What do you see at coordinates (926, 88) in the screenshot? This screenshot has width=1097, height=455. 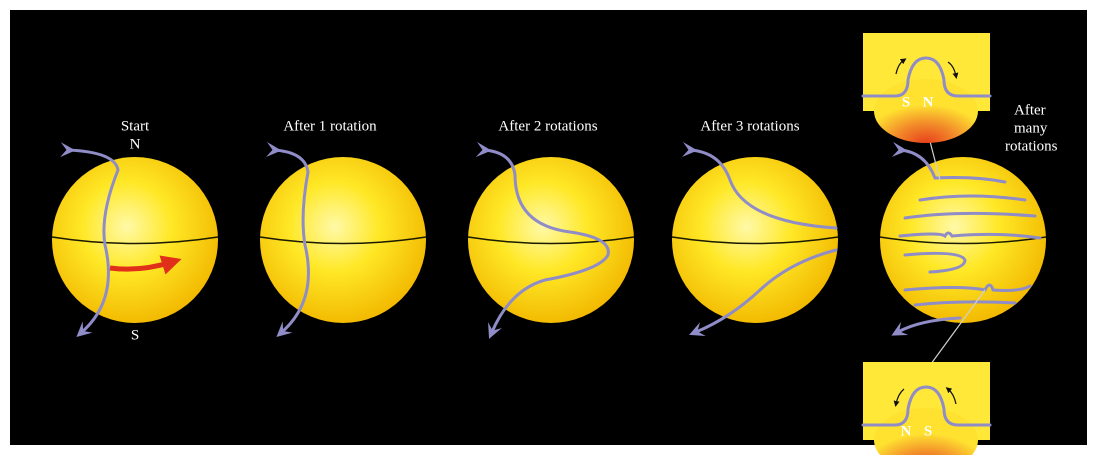 I see `inset-top` at bounding box center [926, 88].